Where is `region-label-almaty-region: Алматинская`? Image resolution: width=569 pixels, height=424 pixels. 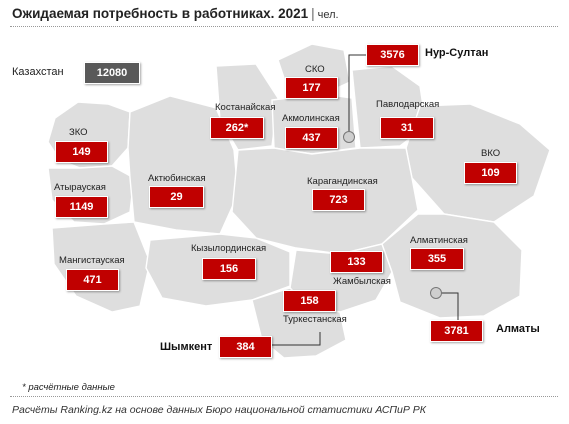 region-label-almaty-region: Алматинская is located at coordinates (439, 240).